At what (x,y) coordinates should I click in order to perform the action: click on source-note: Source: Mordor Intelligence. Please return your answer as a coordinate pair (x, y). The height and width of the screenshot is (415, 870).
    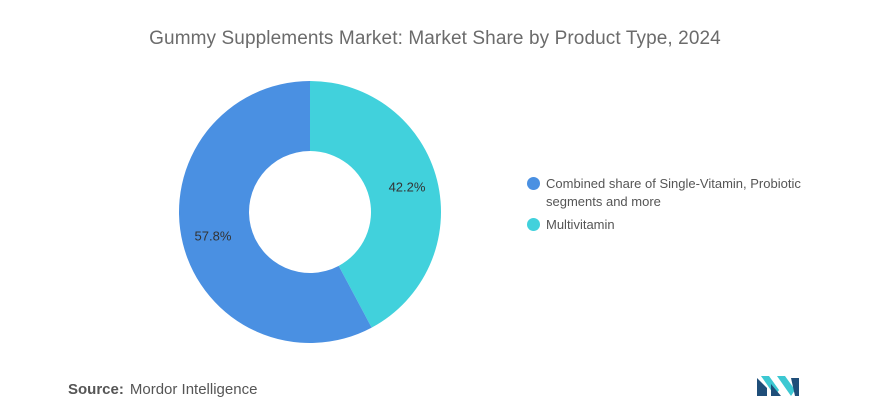
    Looking at the image, I should click on (162, 389).